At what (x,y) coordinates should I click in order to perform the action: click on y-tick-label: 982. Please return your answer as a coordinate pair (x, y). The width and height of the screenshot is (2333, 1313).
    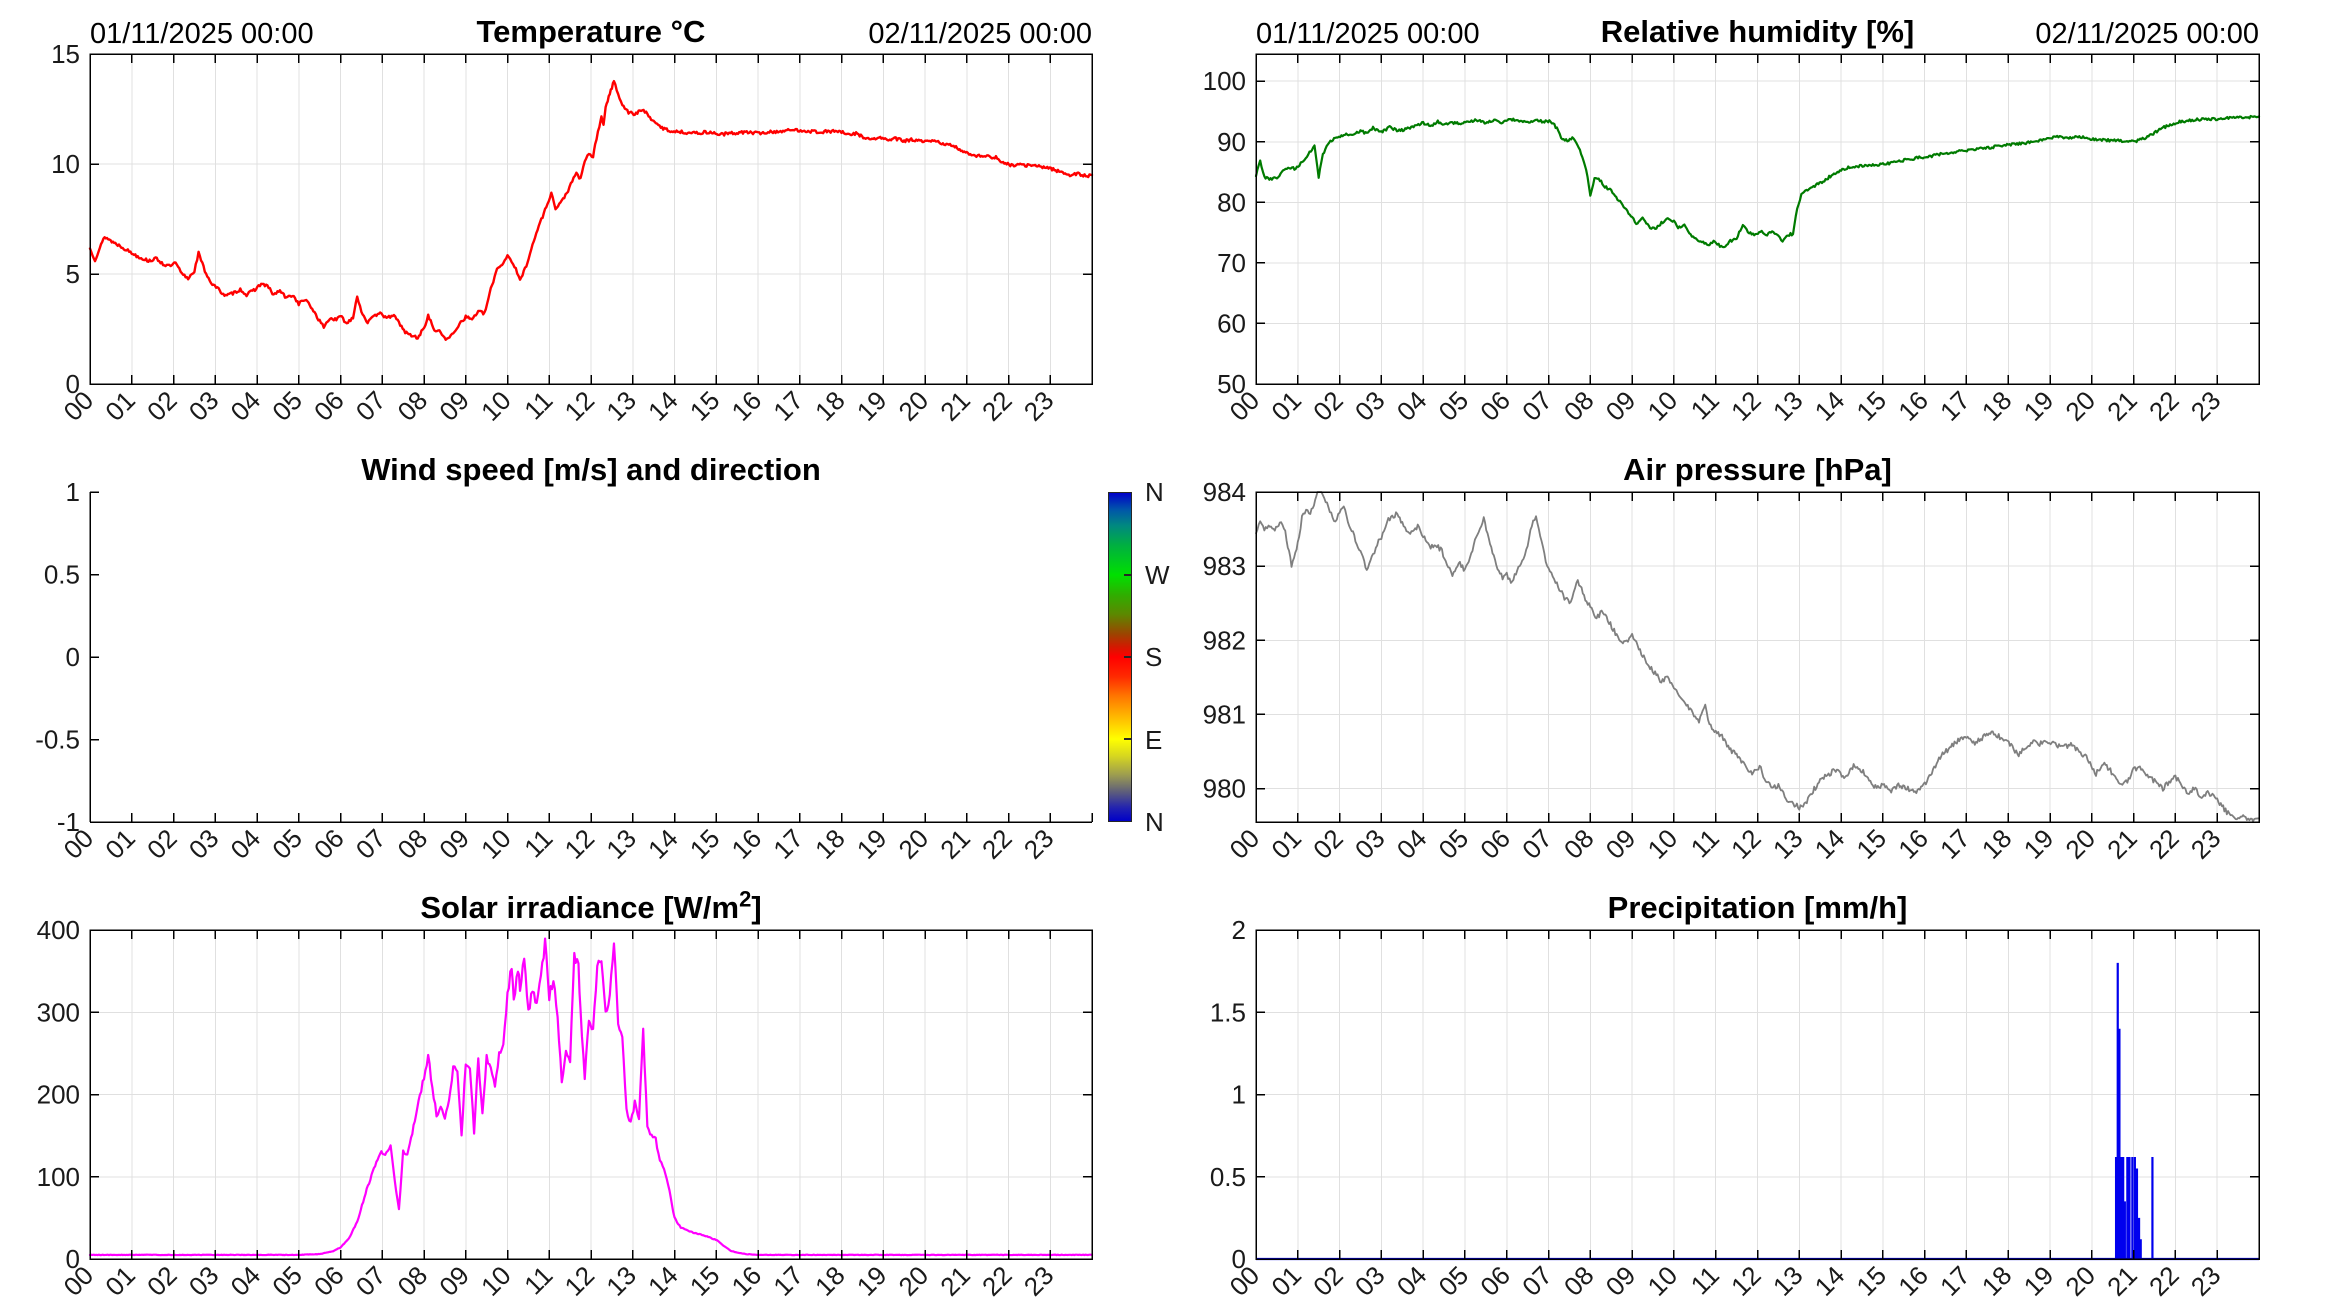
    Looking at the image, I should click on (1224, 640).